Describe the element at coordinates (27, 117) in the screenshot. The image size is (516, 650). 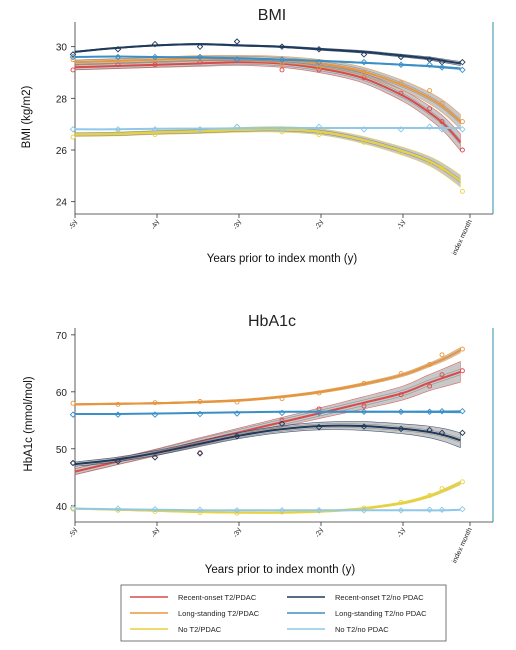
I see `bmi-y-axis-label: BMI (kg/m2)` at that location.